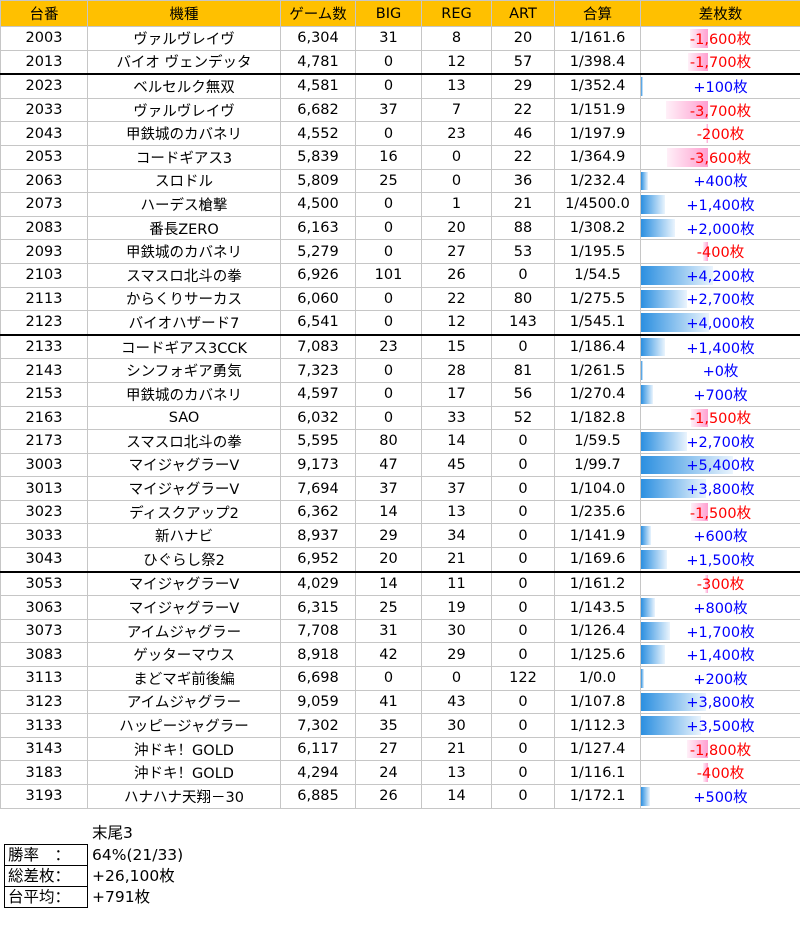 The width and height of the screenshot is (800, 928). Describe the element at coordinates (184, 204) in the screenshot. I see `cell-machine-name: ハーデス槍撃` at that location.